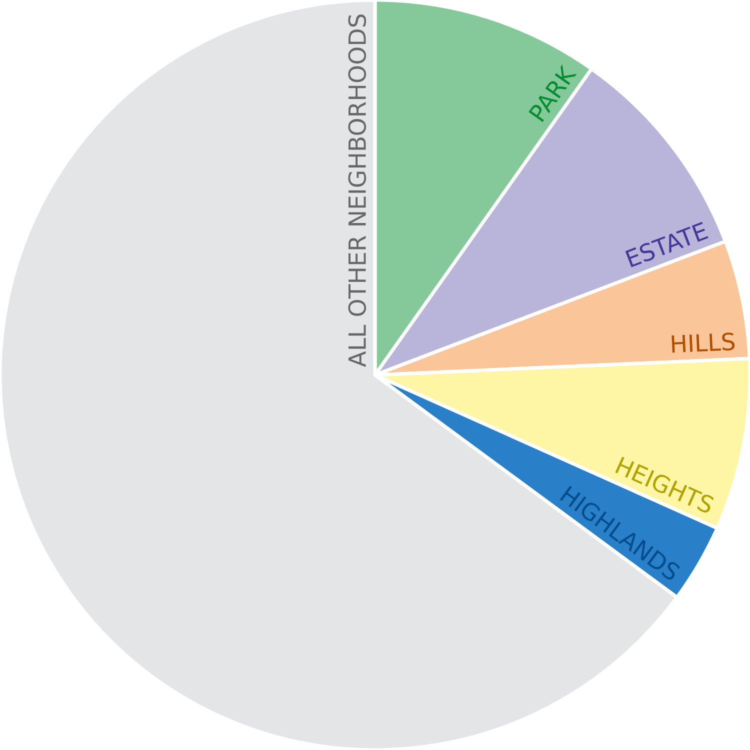 Image resolution: width=750 pixels, height=750 pixels. Describe the element at coordinates (357, 191) in the screenshot. I see `slice-label: ALL OTHER NEIGHBORHOODS` at that location.